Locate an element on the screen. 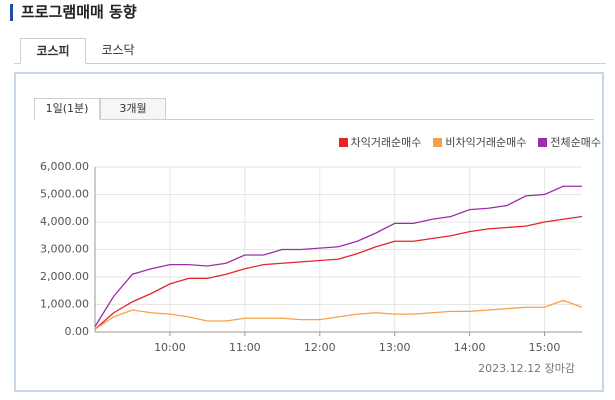 The height and width of the screenshot is (400, 615). x-tick-label: 12:00 is located at coordinates (320, 347).